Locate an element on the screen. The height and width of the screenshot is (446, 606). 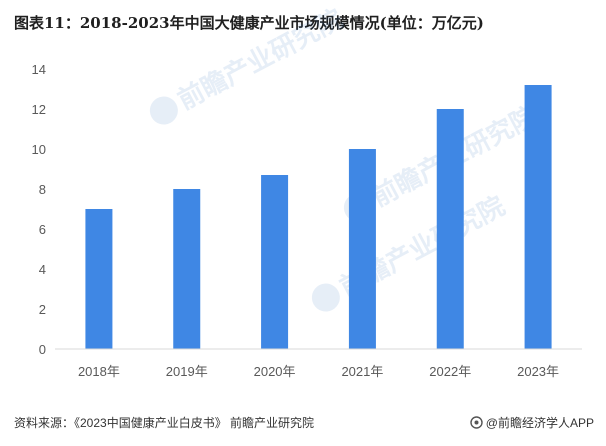
y-axis-ticks: 0 2 4 6 8 10 12 14 is located at coordinates (39, 209).